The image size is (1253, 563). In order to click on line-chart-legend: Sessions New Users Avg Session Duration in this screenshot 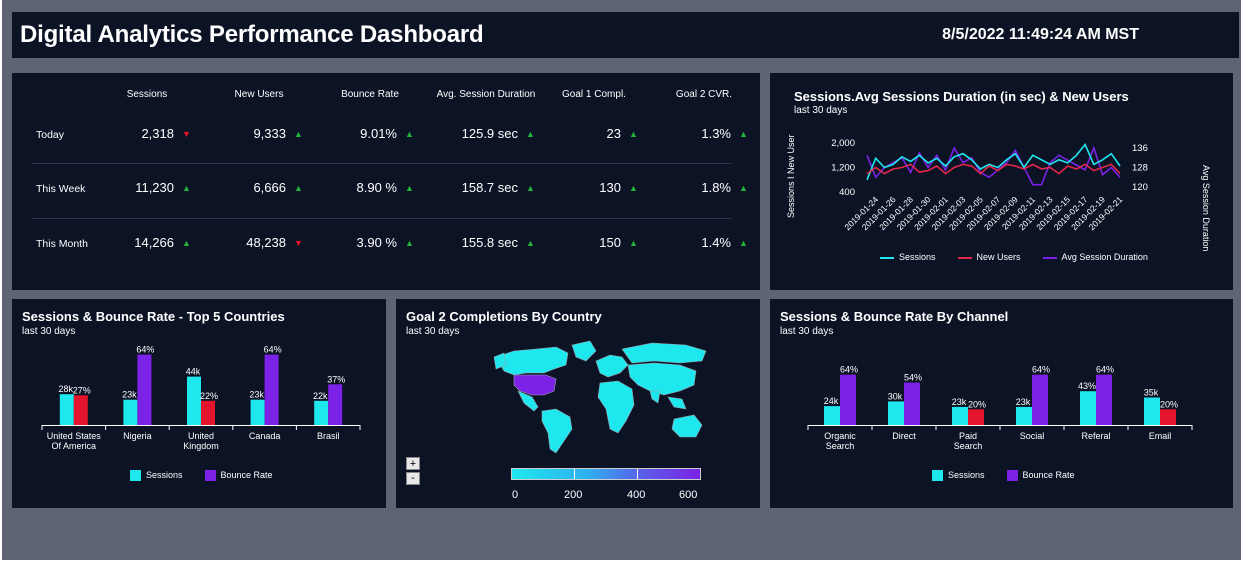, I will do `click(1014, 257)`.